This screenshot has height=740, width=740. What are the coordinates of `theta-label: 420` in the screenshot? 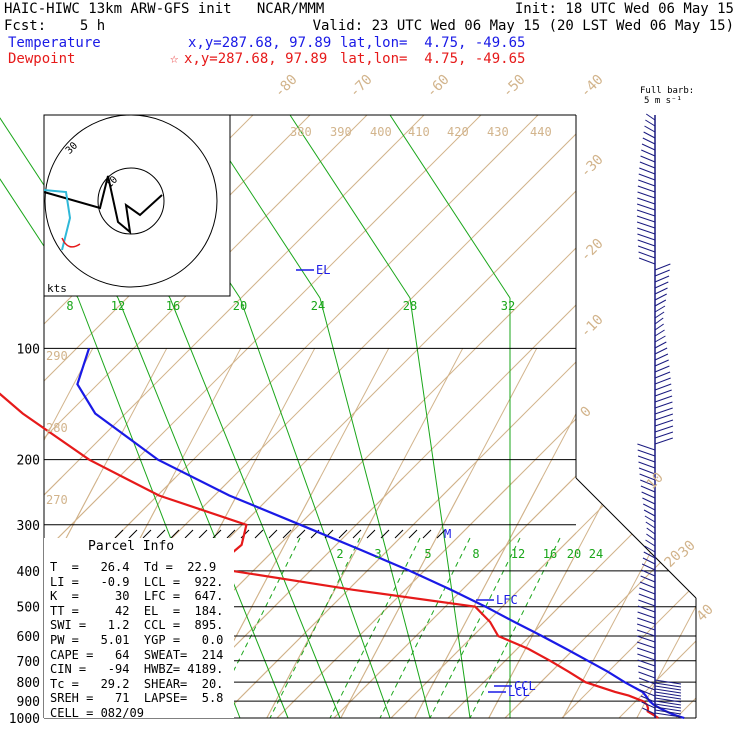 It's located at (458, 132).